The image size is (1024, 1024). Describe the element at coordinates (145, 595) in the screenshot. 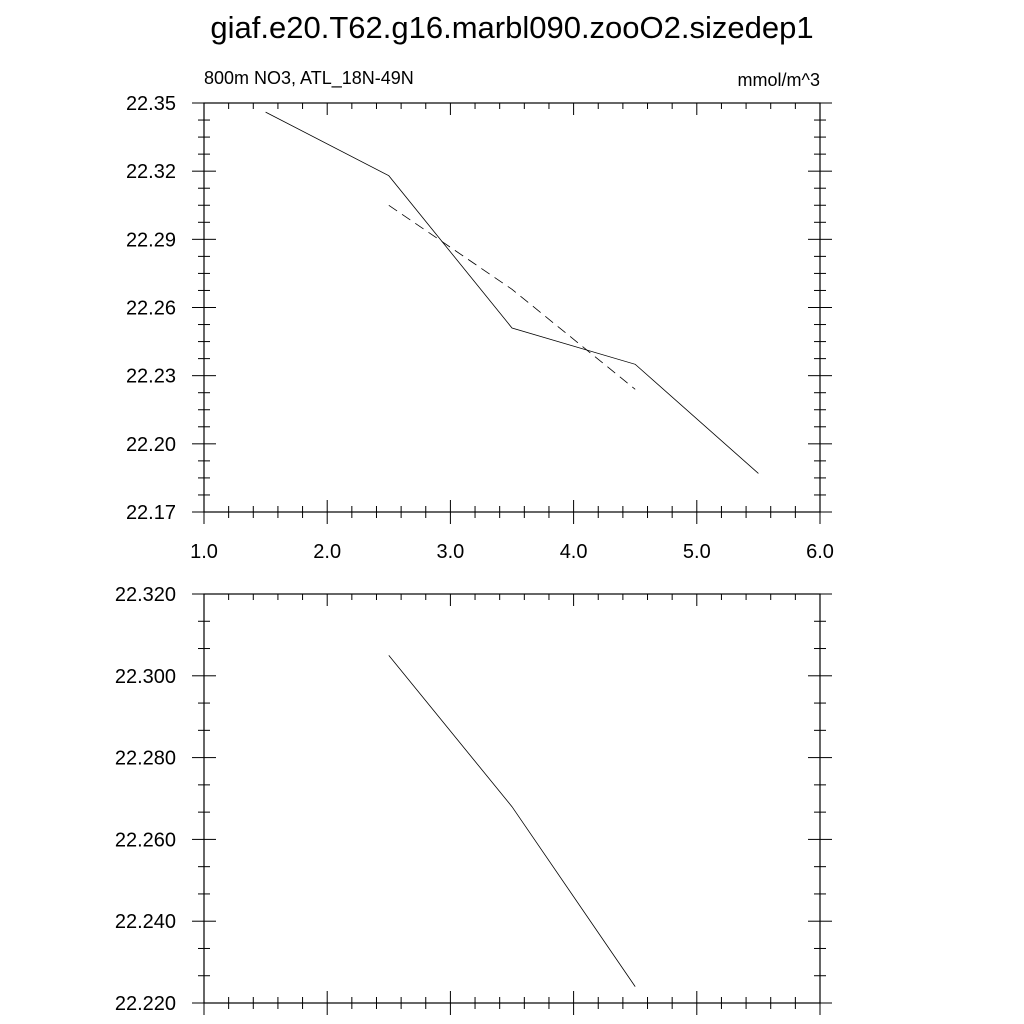

I see `y-tick-label: 22.320` at that location.